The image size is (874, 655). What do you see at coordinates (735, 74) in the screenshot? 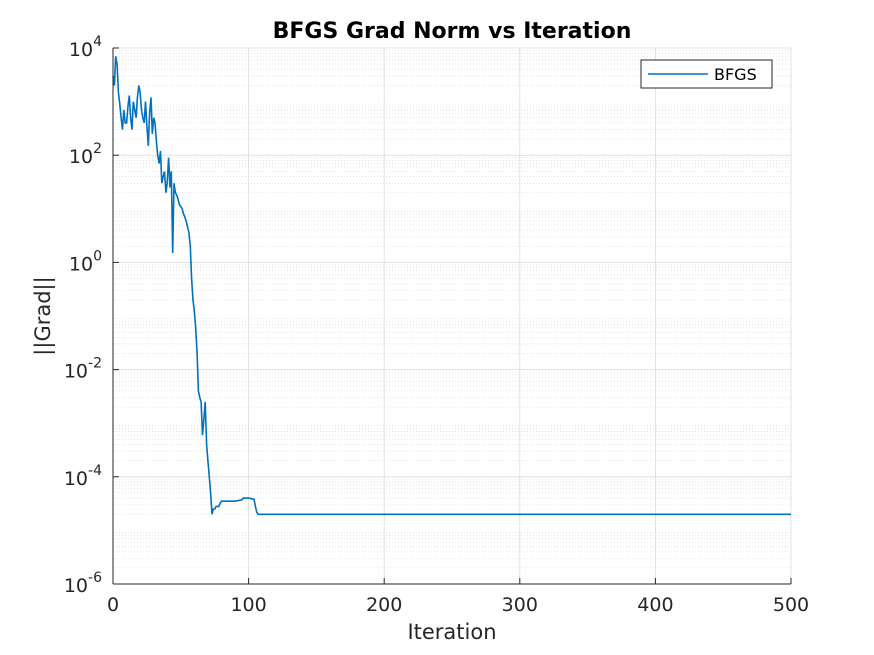
I see `legend-label-bfgs: BFGS` at bounding box center [735, 74].